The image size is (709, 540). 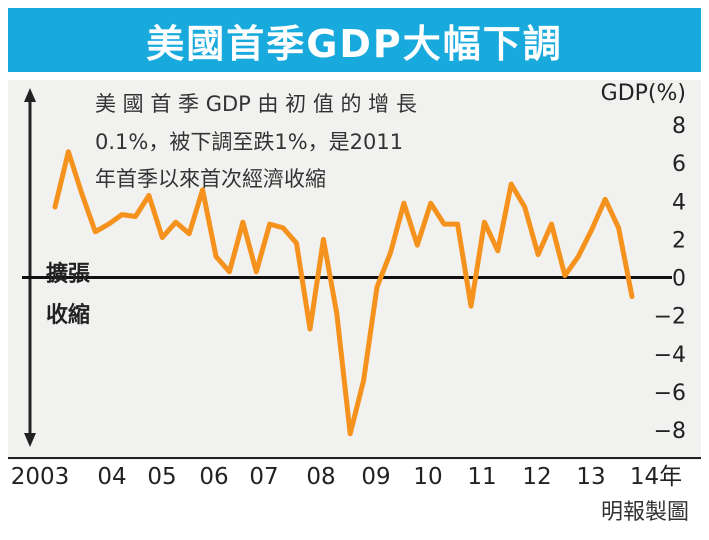 I want to click on y-tick-label: 4, so click(x=679, y=202).